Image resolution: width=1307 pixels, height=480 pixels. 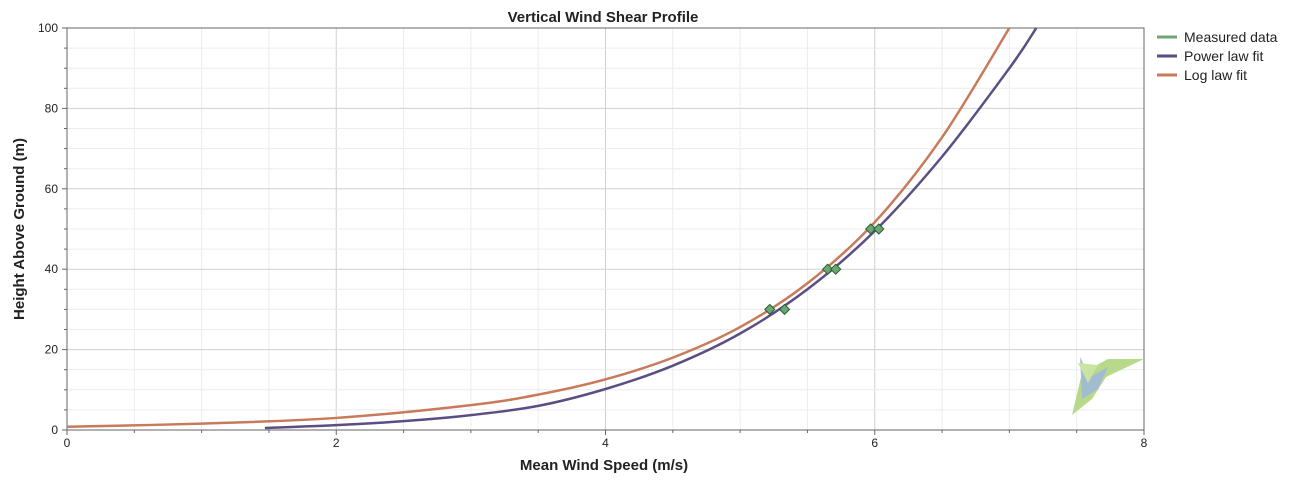 I want to click on y-tick-label: 100, so click(x=48, y=28).